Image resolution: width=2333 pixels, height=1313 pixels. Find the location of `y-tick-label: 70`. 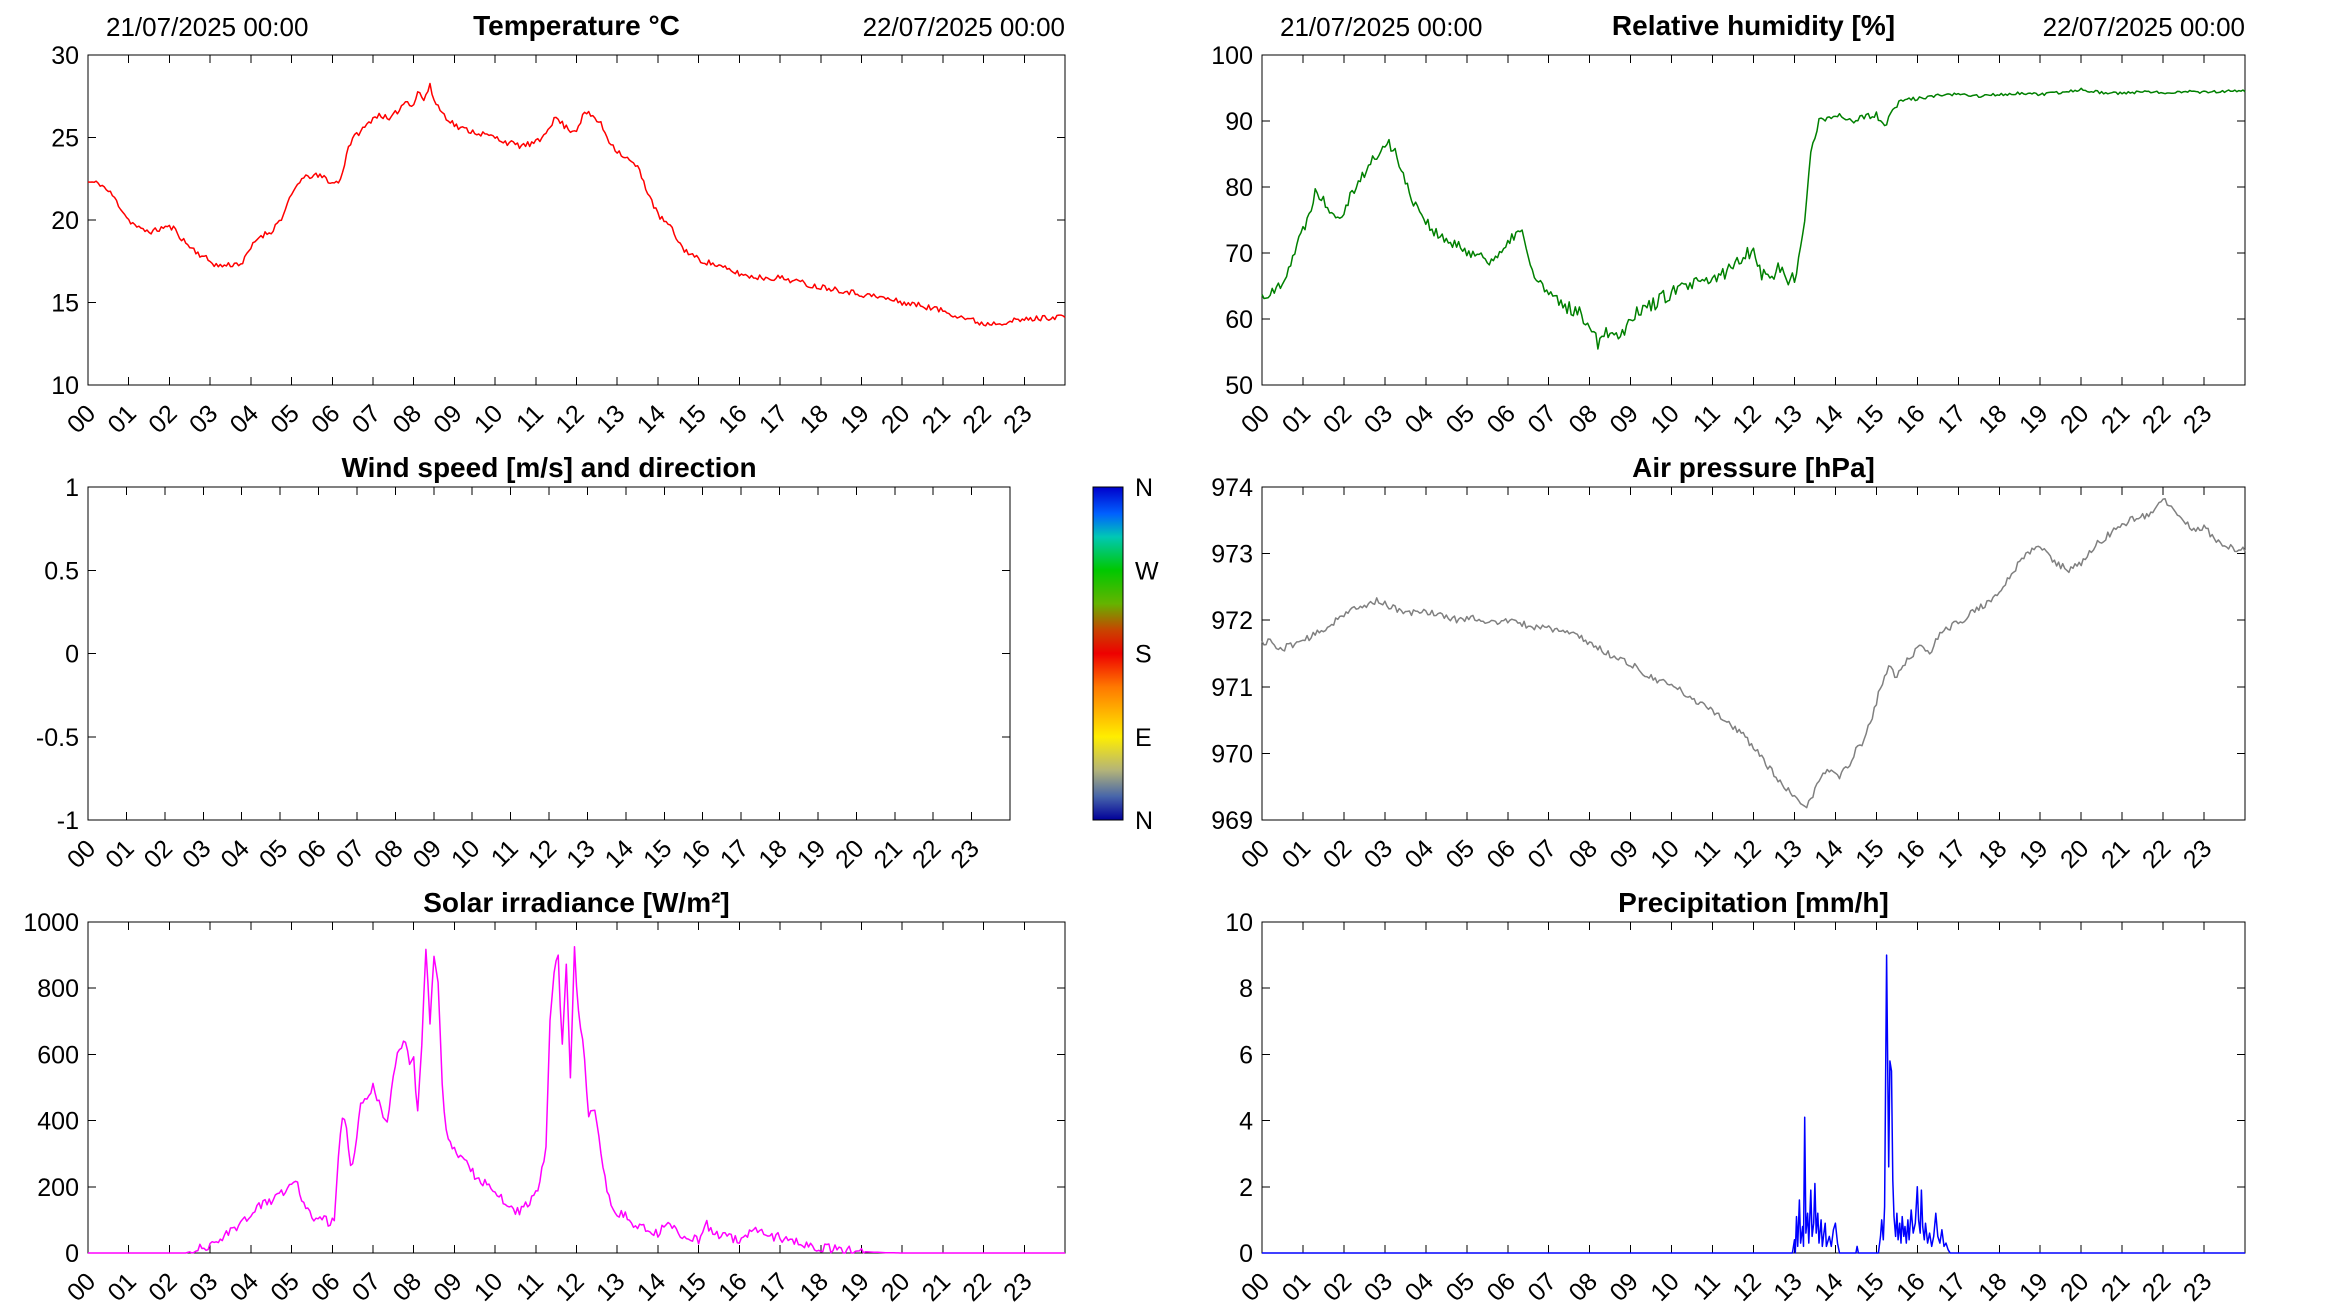

y-tick-label: 70 is located at coordinates (1239, 254).